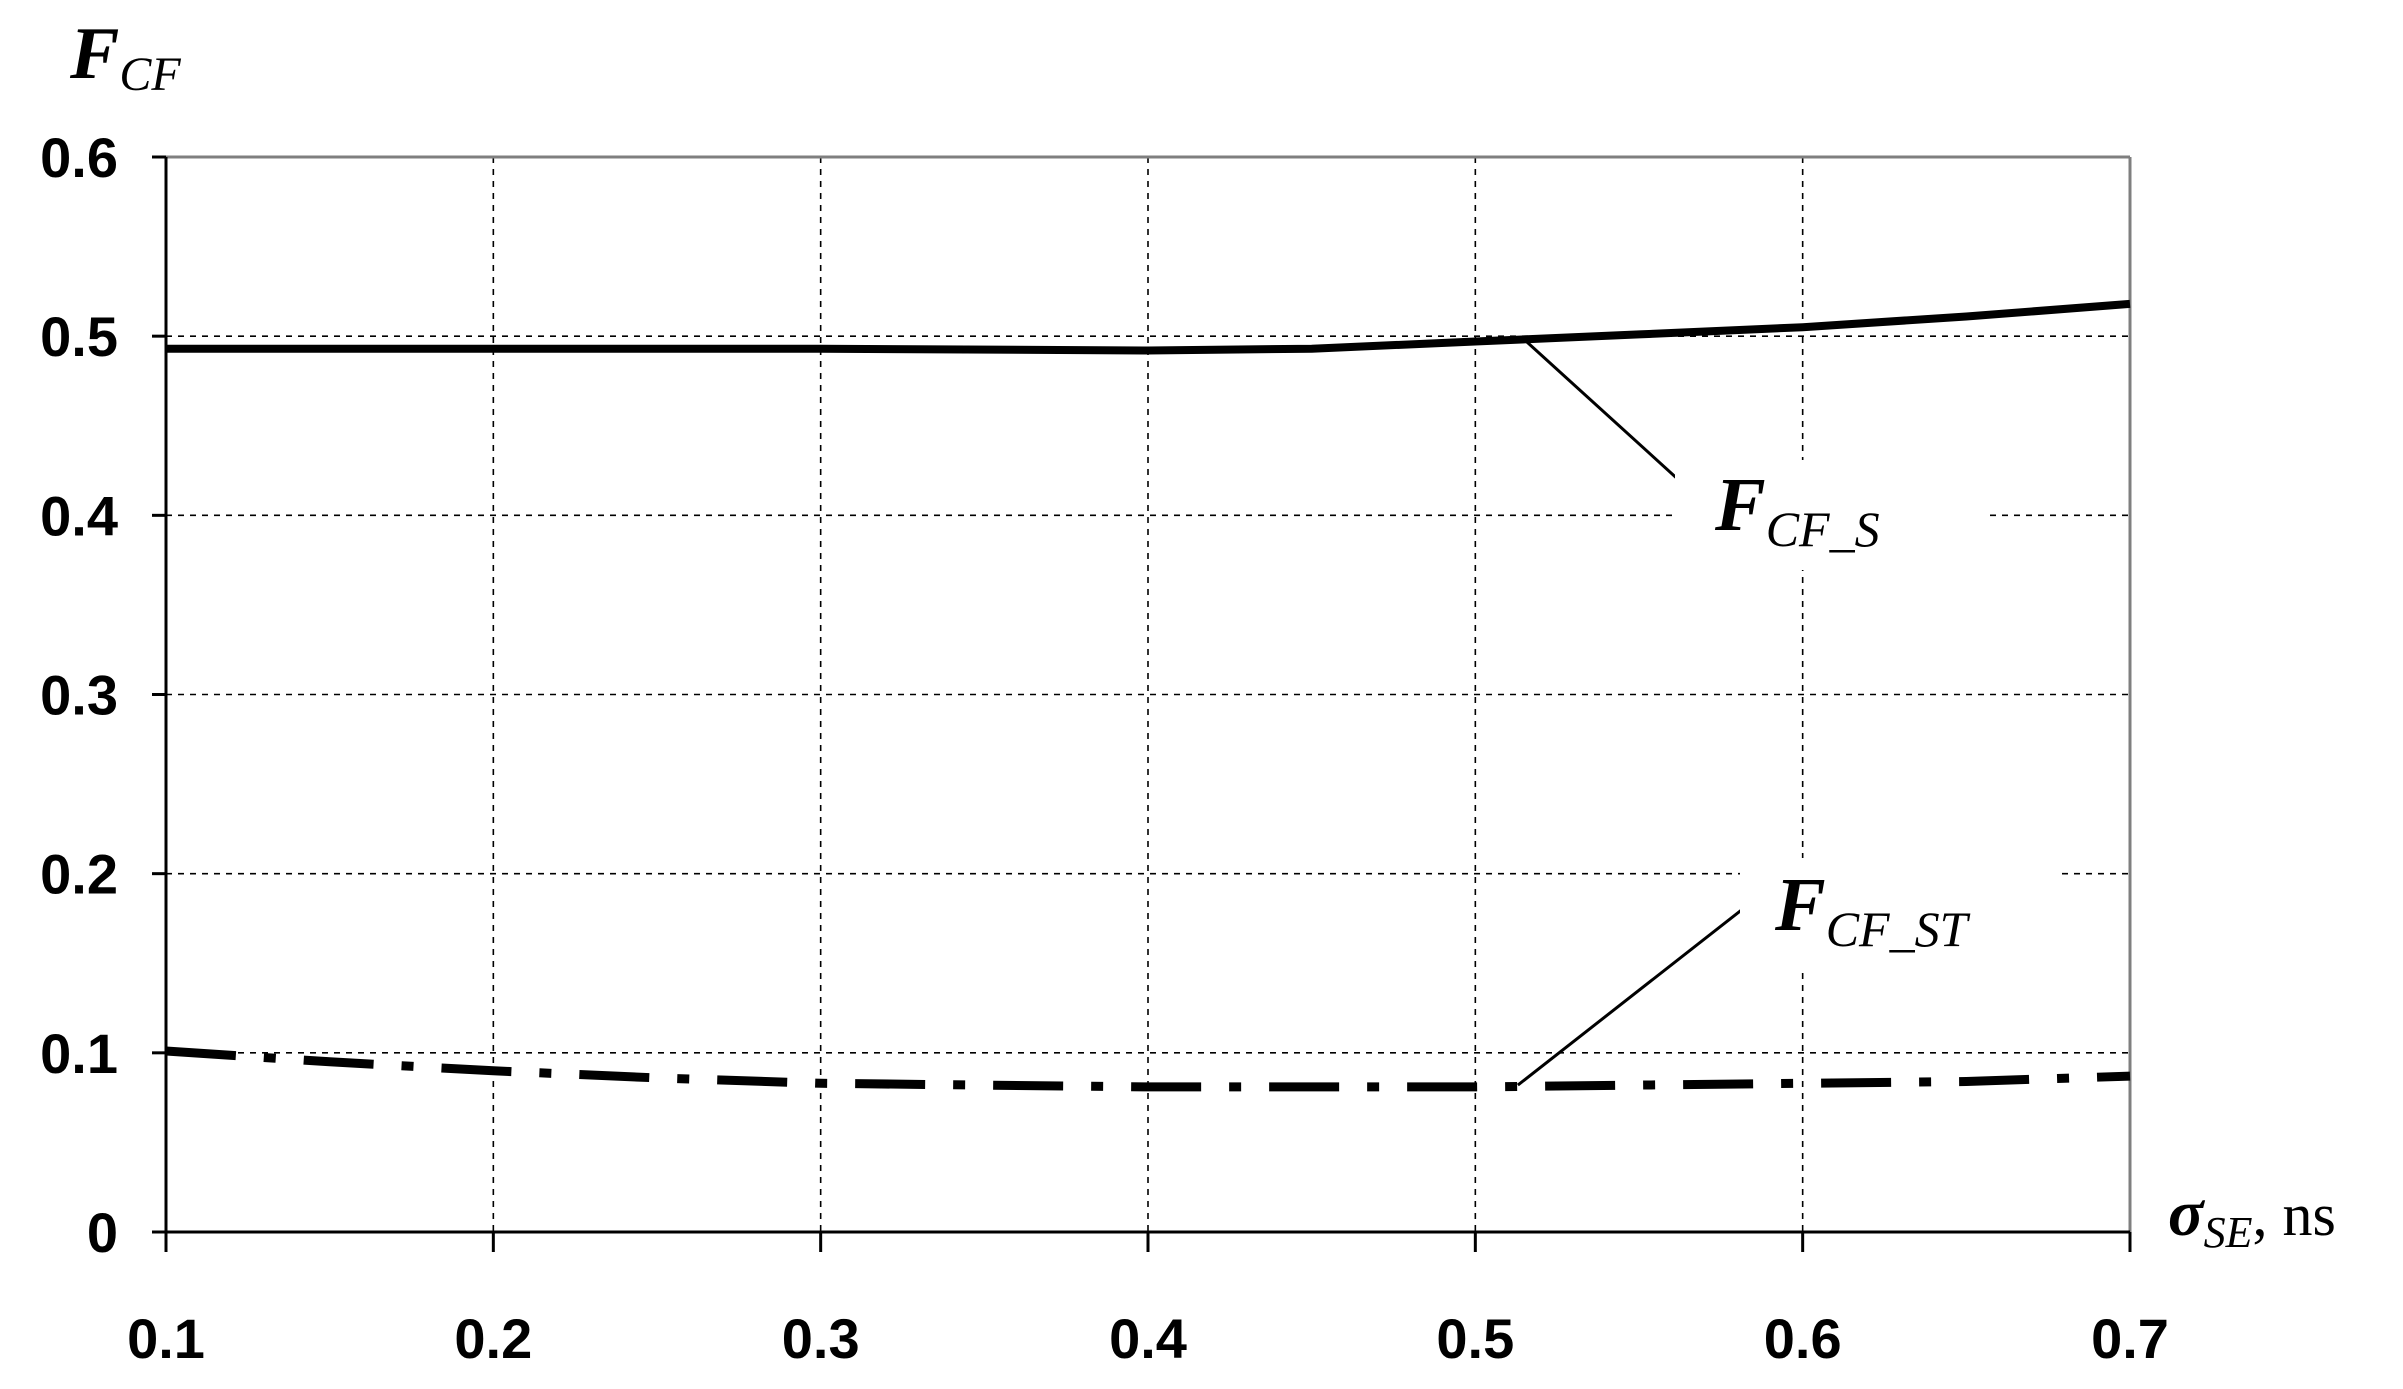  What do you see at coordinates (79, 336) in the screenshot?
I see `y-tick-label: 0.5` at bounding box center [79, 336].